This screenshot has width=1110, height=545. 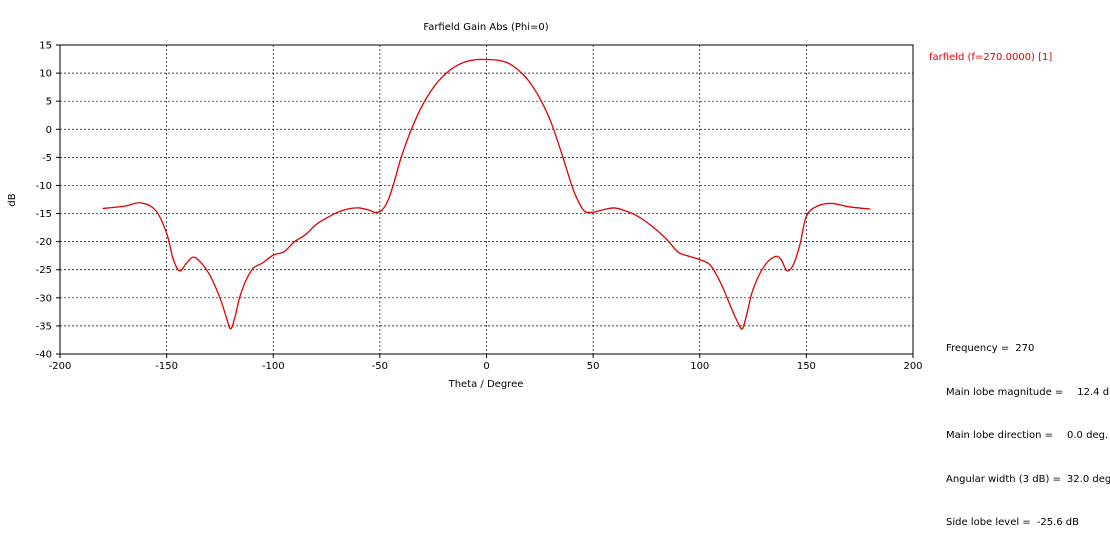 What do you see at coordinates (593, 366) in the screenshot?
I see `x-tick-label: 50` at bounding box center [593, 366].